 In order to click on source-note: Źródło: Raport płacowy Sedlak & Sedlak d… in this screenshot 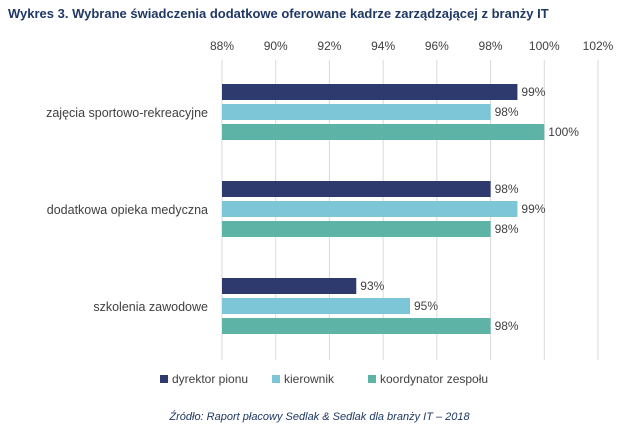, I will do `click(319, 417)`.